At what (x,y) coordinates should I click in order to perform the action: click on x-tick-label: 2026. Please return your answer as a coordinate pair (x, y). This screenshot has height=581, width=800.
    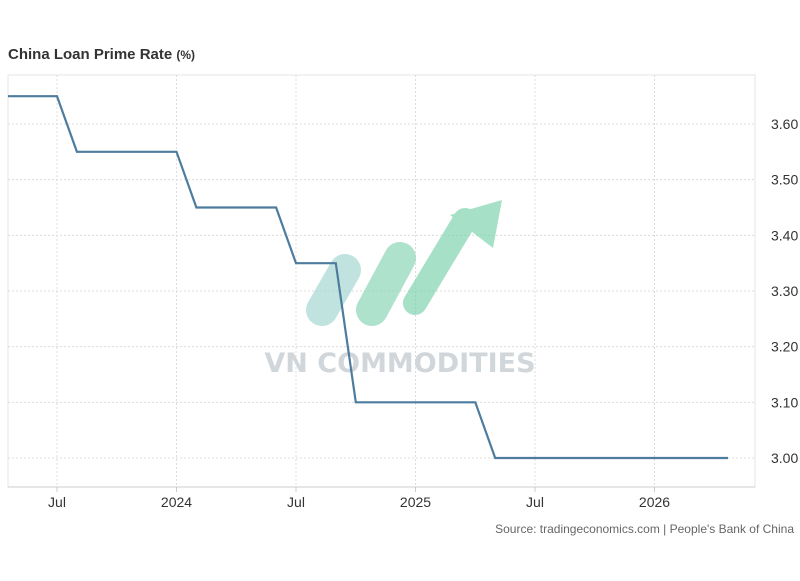
    Looking at the image, I should click on (654, 502).